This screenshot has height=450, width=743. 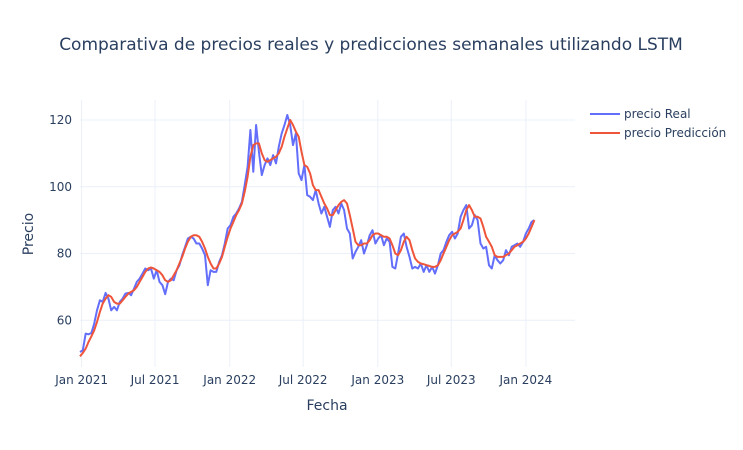 What do you see at coordinates (60, 220) in the screenshot?
I see `y-axis-ticks: 60 80 100 120` at bounding box center [60, 220].